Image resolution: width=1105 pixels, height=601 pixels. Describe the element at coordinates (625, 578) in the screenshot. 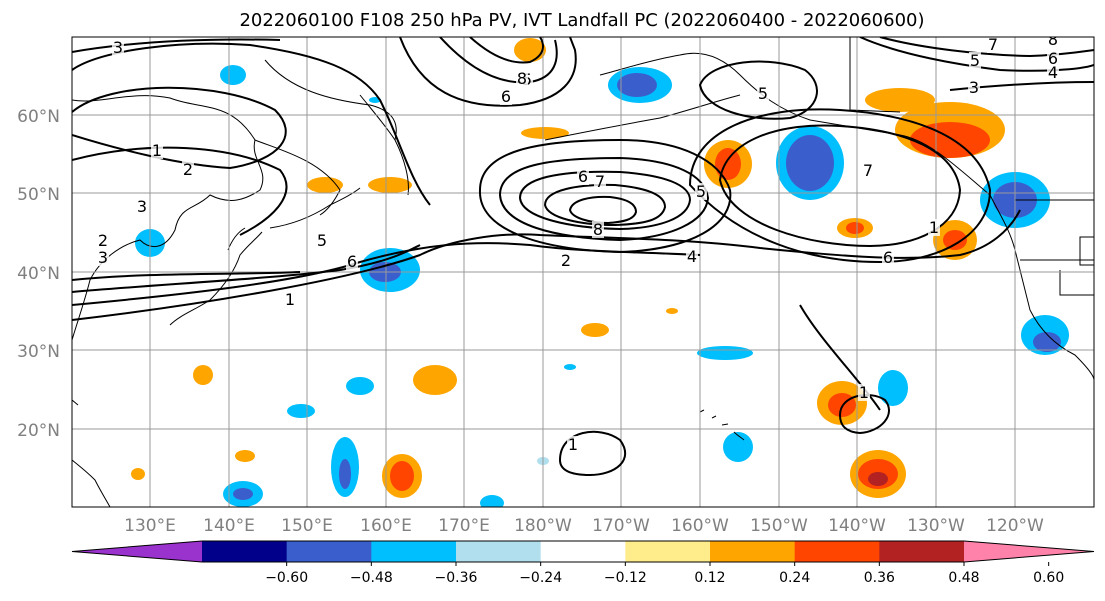

I see `colorbar-tick-label: −0.12` at that location.